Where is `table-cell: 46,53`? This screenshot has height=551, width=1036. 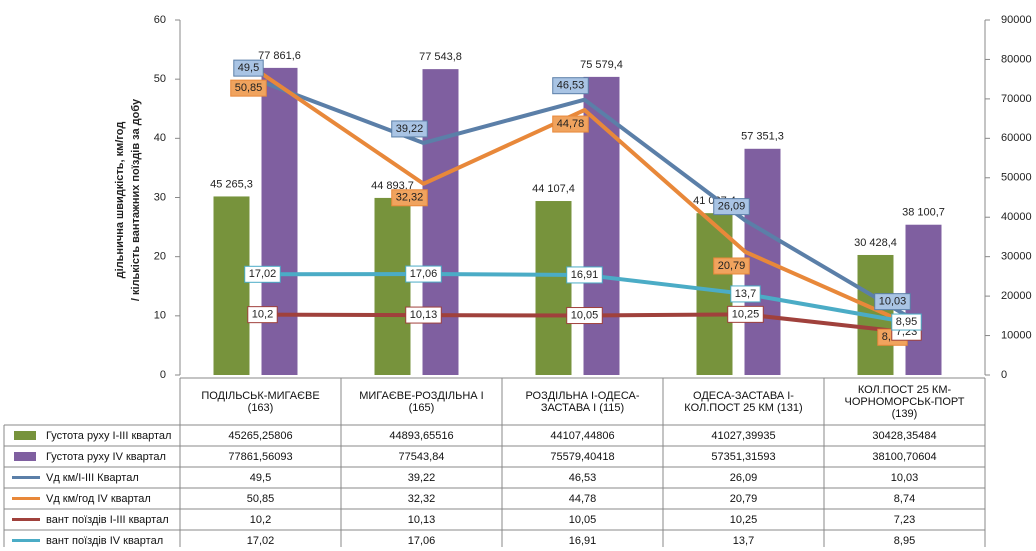 table-cell: 46,53 is located at coordinates (582, 477).